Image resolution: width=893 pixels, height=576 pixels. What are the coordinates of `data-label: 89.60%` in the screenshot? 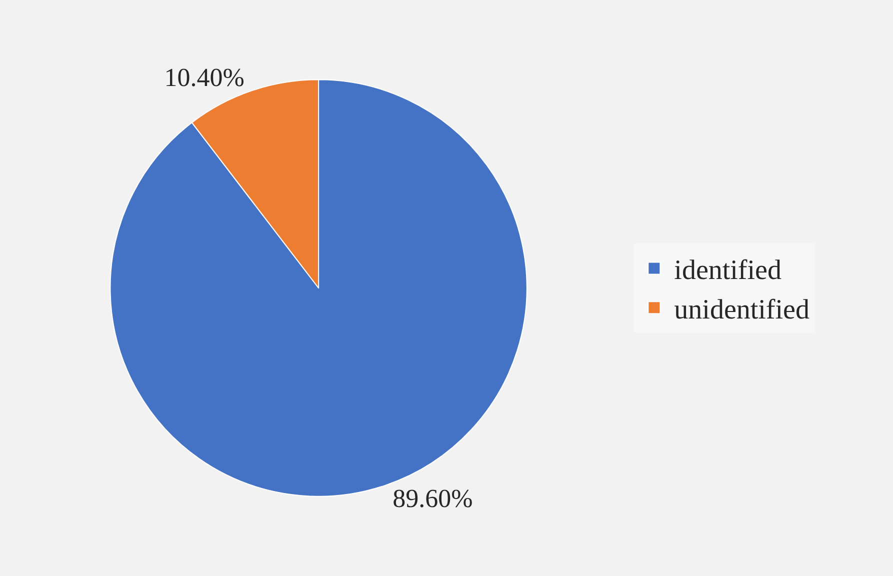 It's located at (432, 498).